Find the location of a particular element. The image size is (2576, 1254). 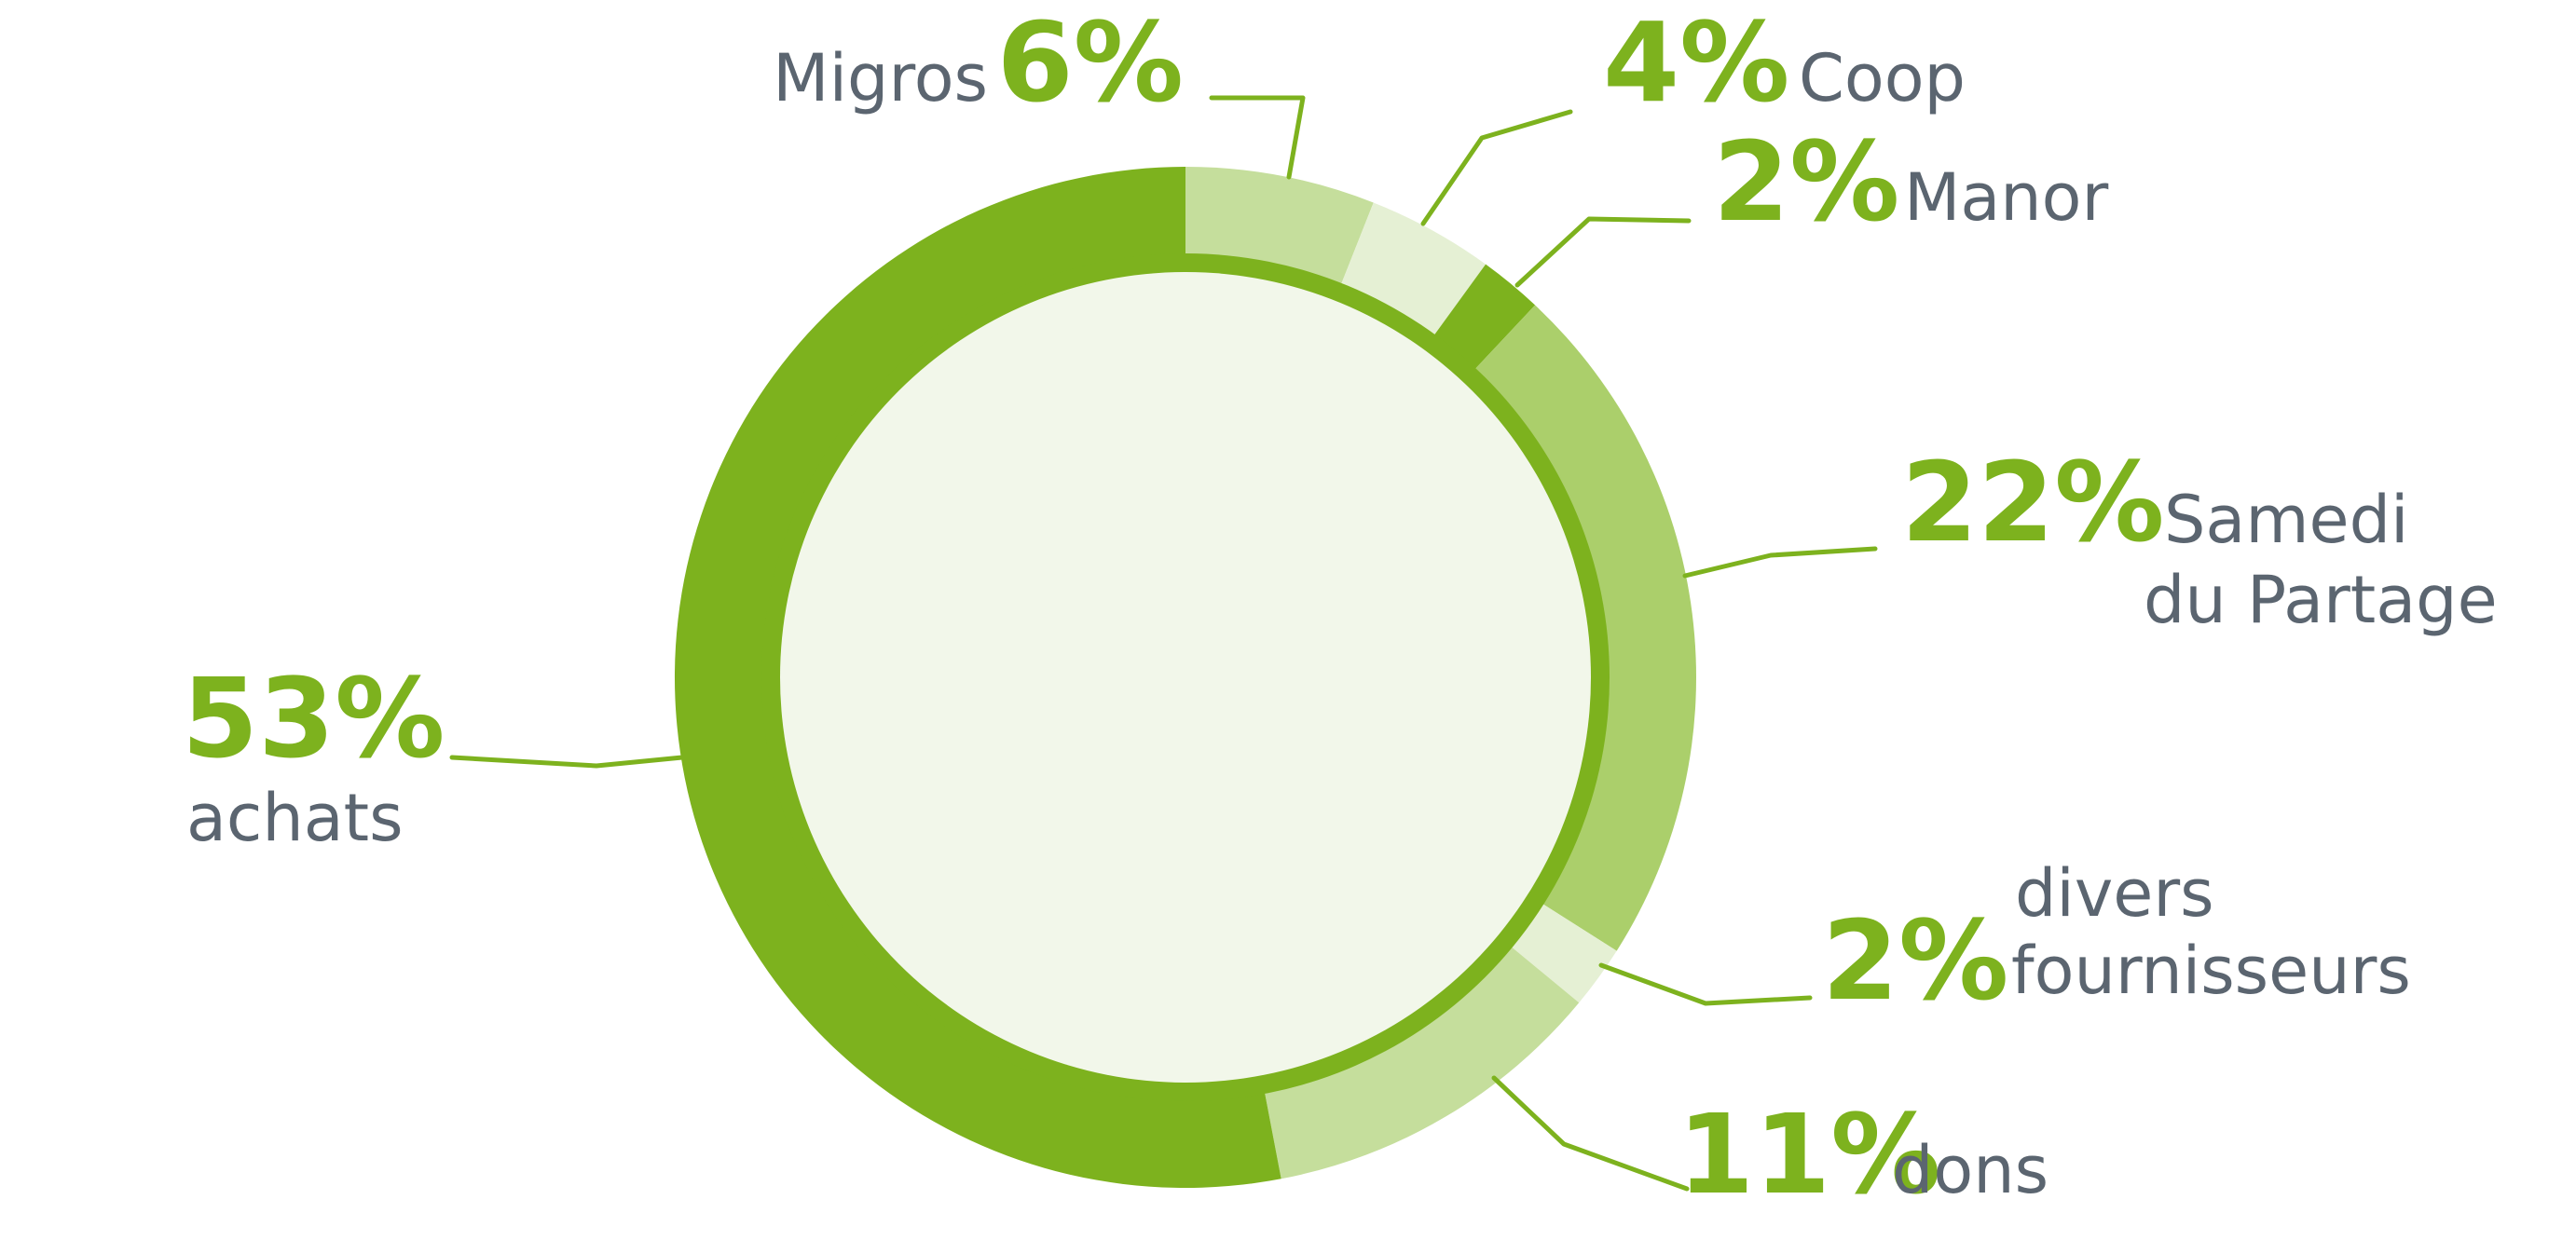

pct-label-coop: 4% is located at coordinates (1696, 64).